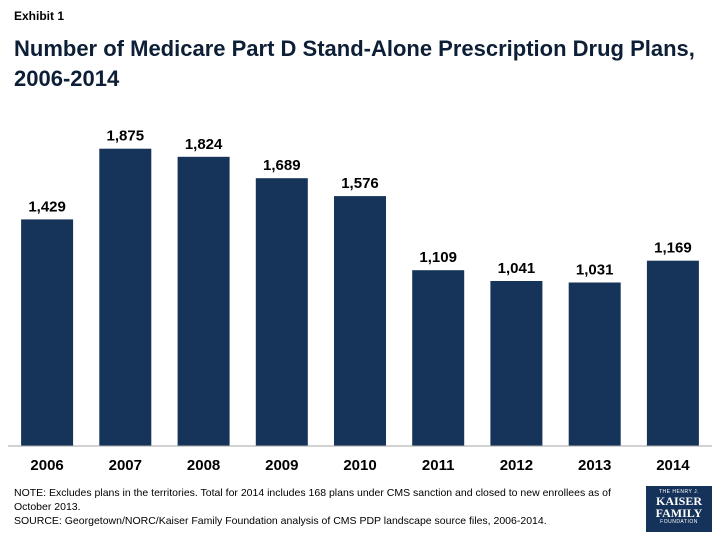  I want to click on data-label-2014: 1,169, so click(673, 248).